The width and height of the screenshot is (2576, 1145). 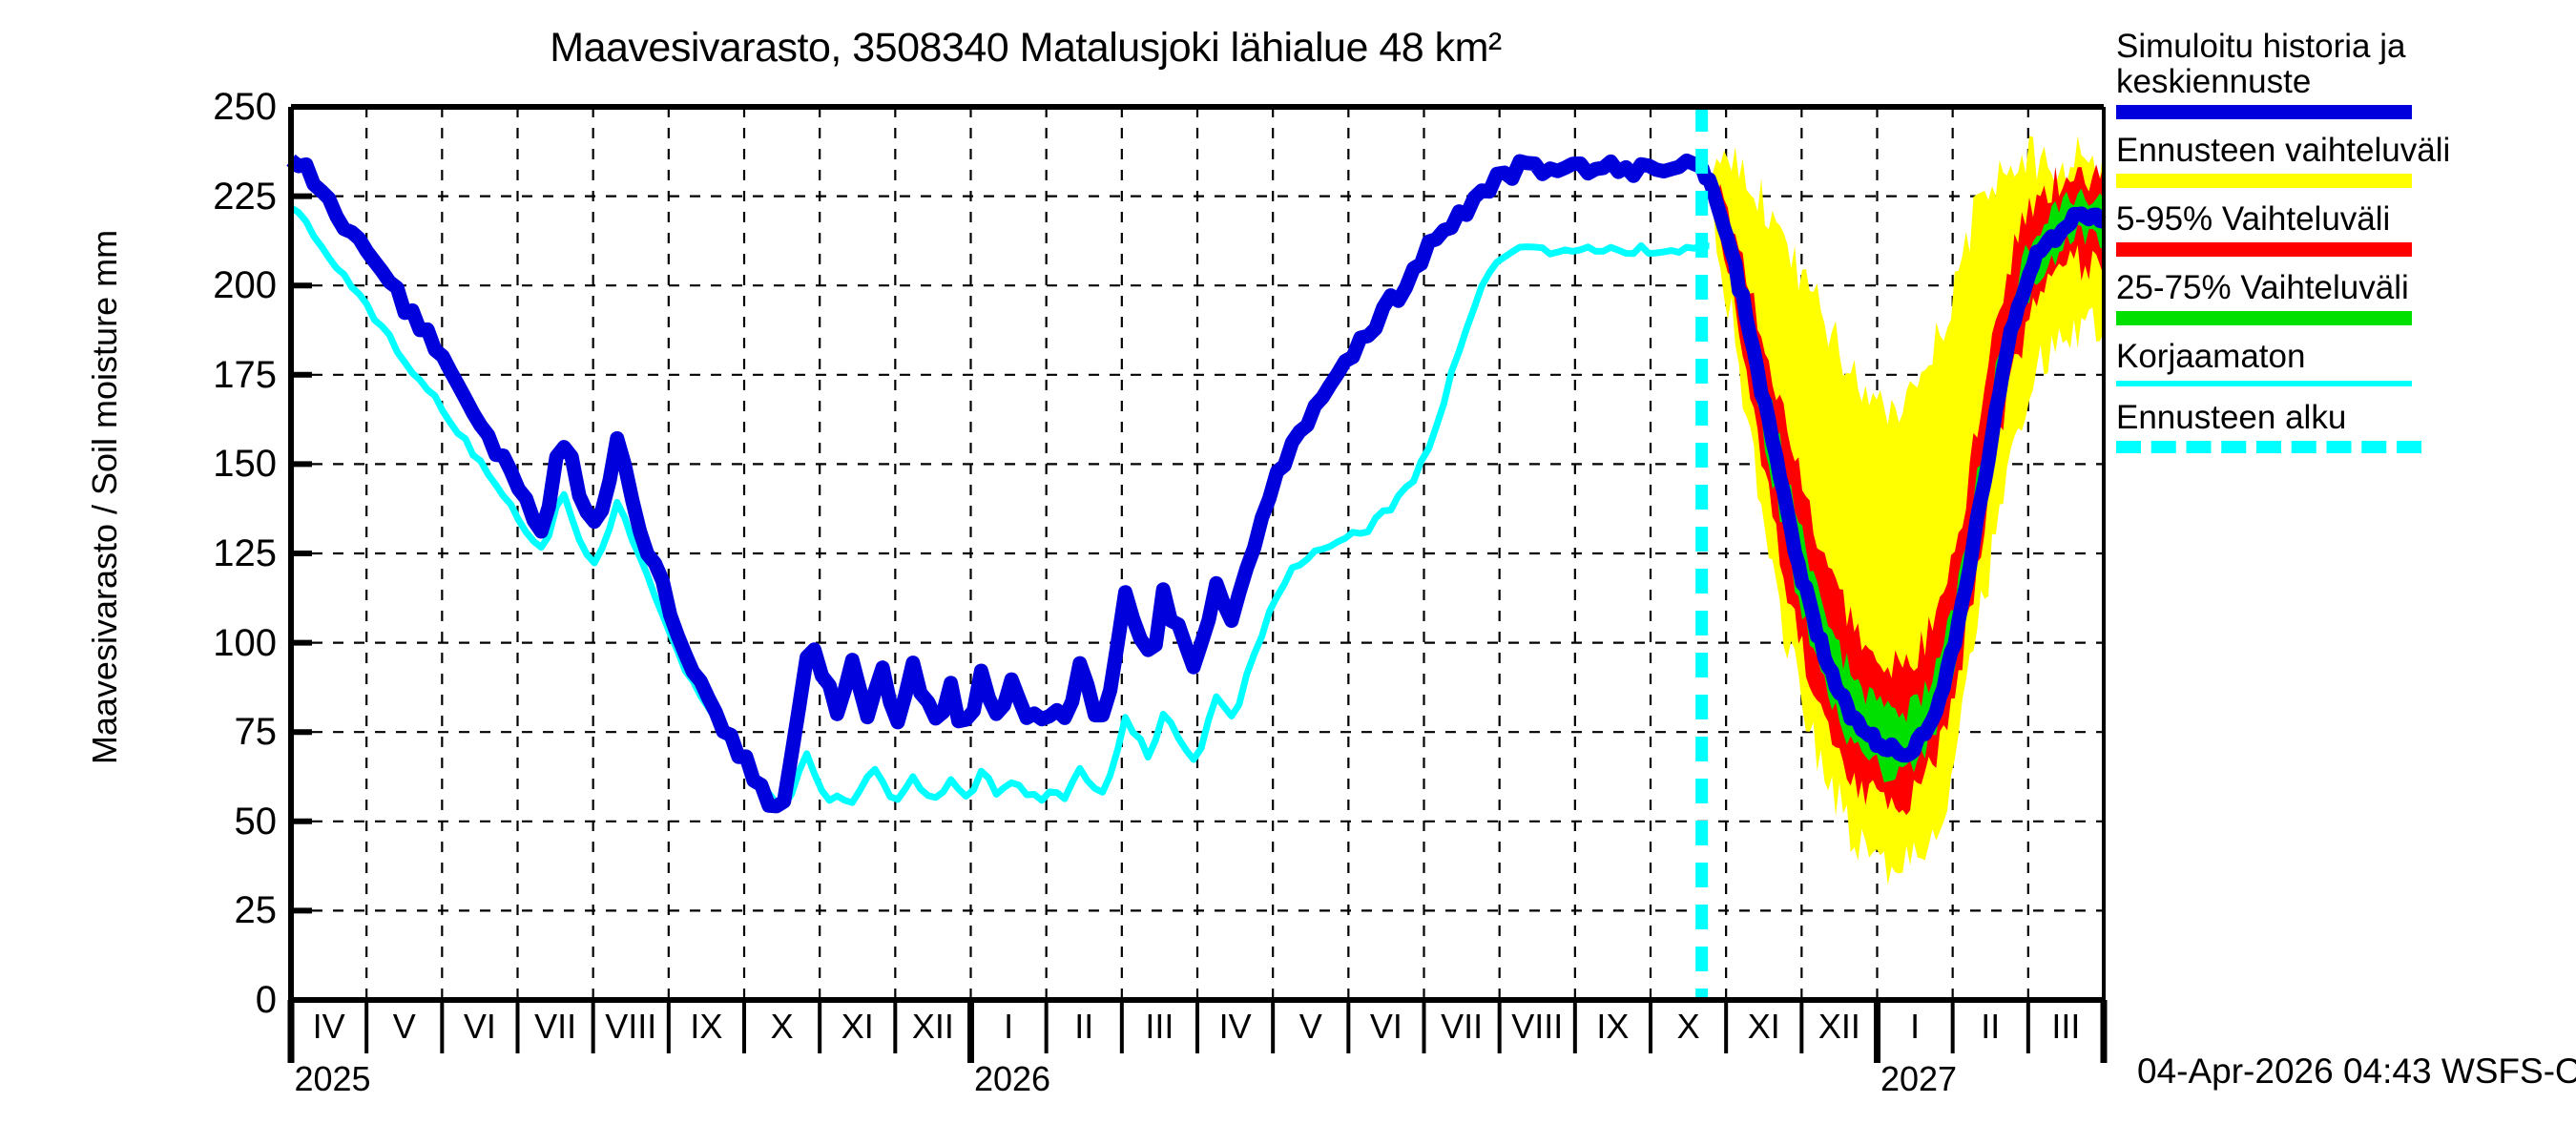 I want to click on x-tick-label-year: 2027, so click(x=1919, y=1078).